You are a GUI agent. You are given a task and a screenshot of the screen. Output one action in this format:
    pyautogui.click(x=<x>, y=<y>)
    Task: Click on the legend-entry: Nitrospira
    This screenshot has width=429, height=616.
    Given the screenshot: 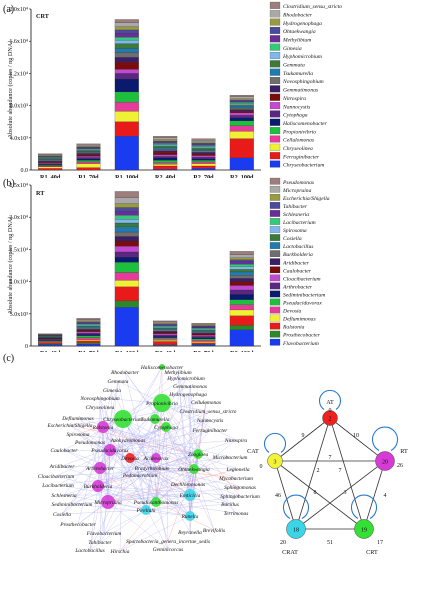 What is the action you would take?
    pyautogui.click(x=294, y=99)
    